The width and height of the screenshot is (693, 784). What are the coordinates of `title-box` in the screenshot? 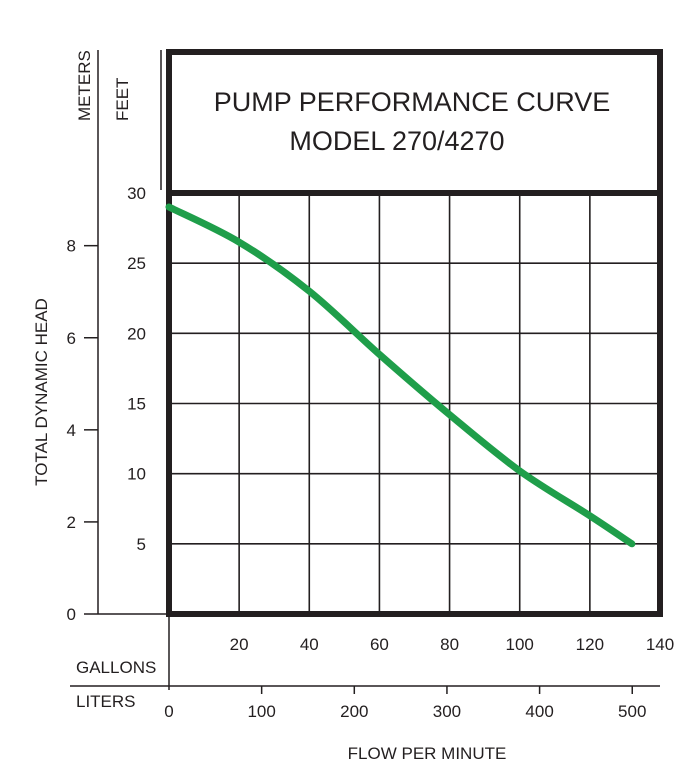 It's located at (414, 122).